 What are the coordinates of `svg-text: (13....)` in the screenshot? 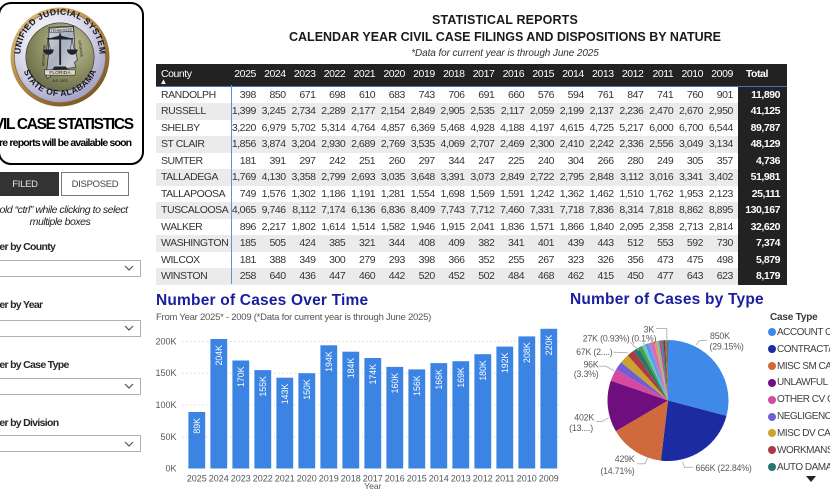 It's located at (581, 428).